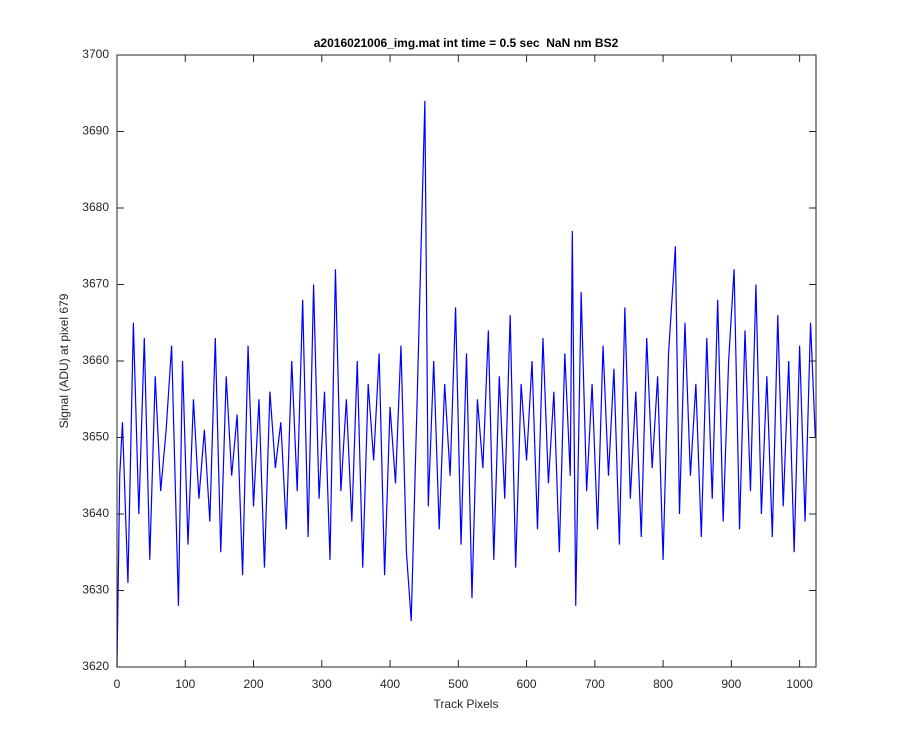 The height and width of the screenshot is (750, 900). What do you see at coordinates (95, 207) in the screenshot?
I see `y-tick-label: 3680` at bounding box center [95, 207].